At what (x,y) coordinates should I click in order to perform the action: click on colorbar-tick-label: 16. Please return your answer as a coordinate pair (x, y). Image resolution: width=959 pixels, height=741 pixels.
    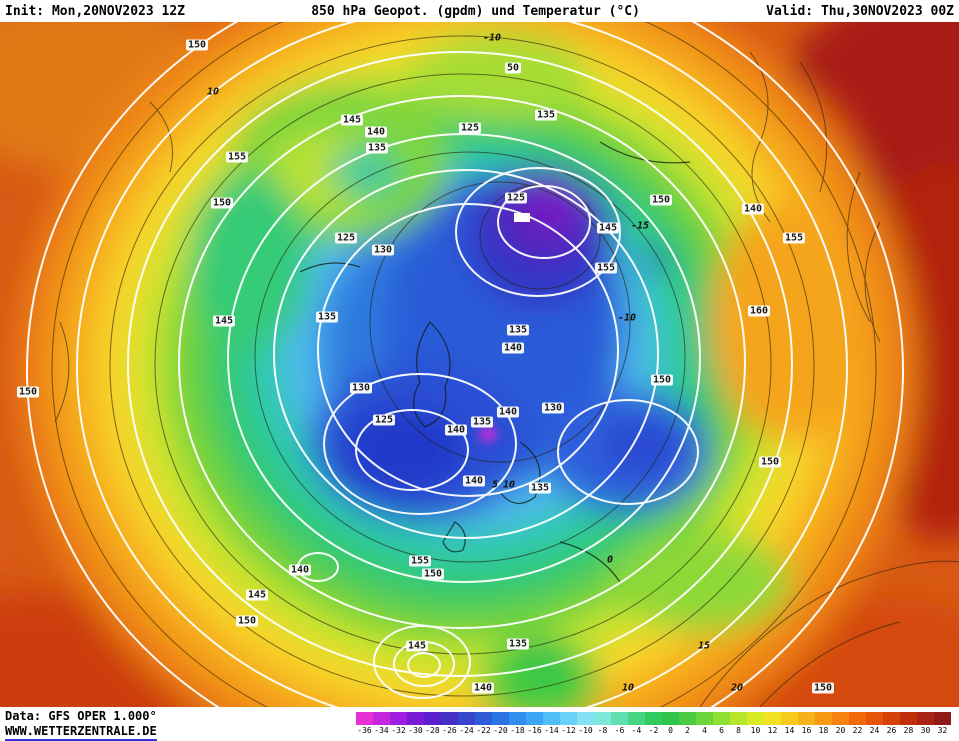
    Looking at the image, I should click on (806, 730).